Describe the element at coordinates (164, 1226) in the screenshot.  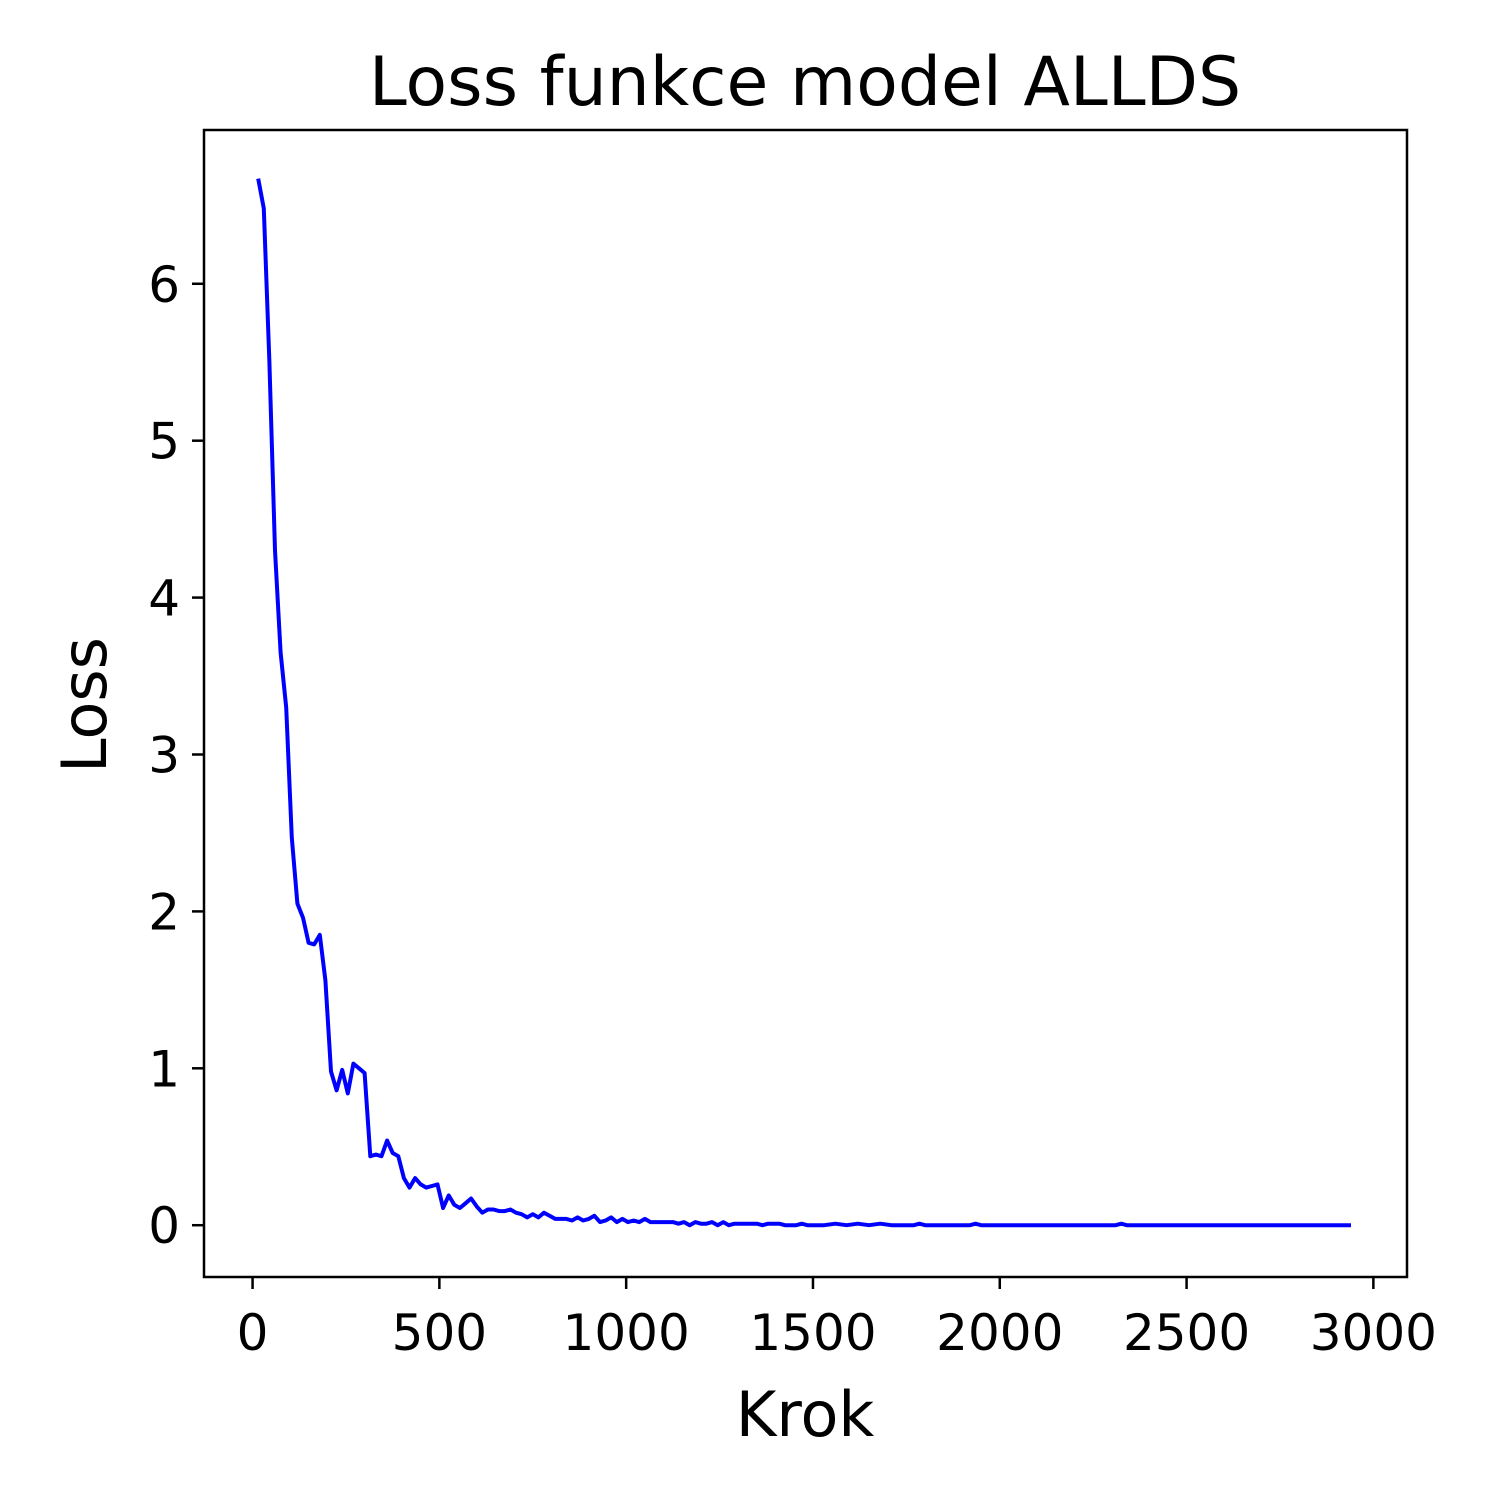
I see `y-tick-label: 0` at that location.